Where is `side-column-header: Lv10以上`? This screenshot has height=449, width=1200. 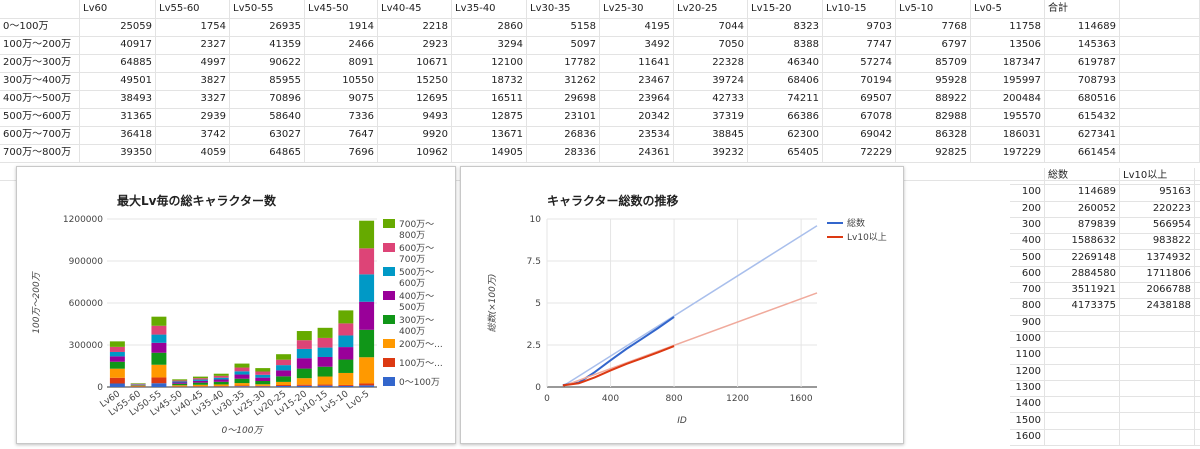
side-column-header: Lv10以上 is located at coordinates (1157, 176).